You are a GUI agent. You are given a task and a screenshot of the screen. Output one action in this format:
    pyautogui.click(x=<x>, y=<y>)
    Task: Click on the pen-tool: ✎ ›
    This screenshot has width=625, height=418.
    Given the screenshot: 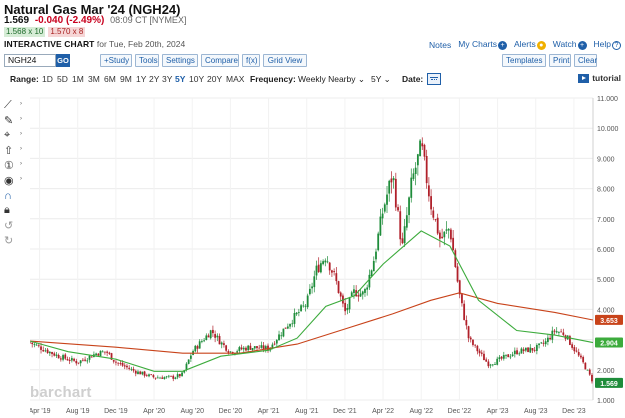 What is the action you would take?
    pyautogui.click(x=15, y=120)
    